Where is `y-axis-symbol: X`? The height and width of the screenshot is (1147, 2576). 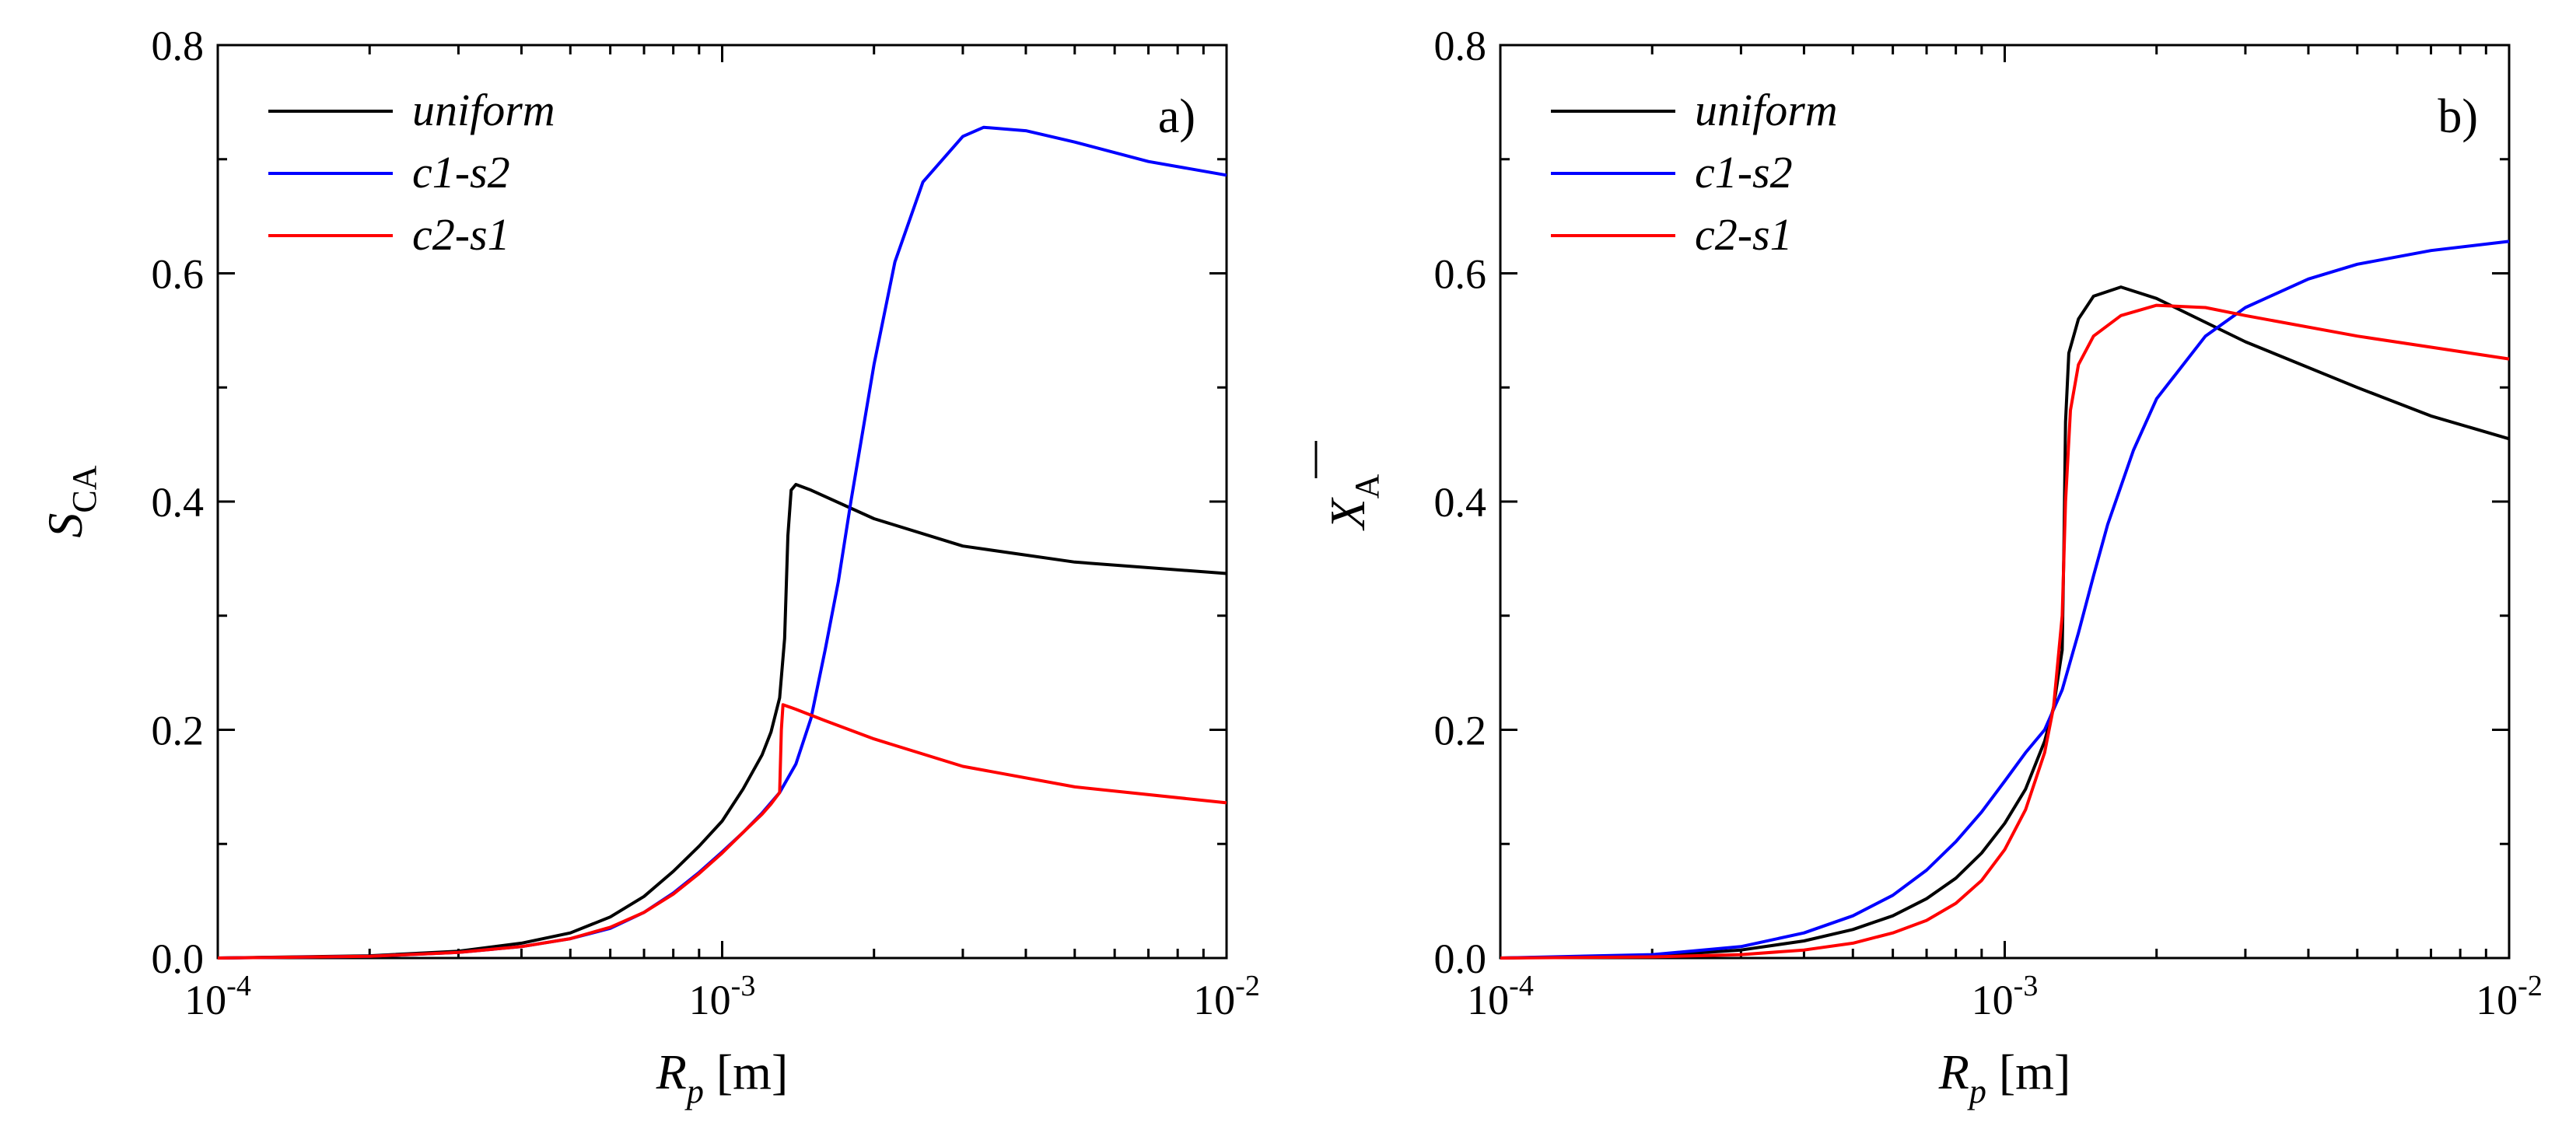
y-axis-symbol: X is located at coordinates (1348, 513).